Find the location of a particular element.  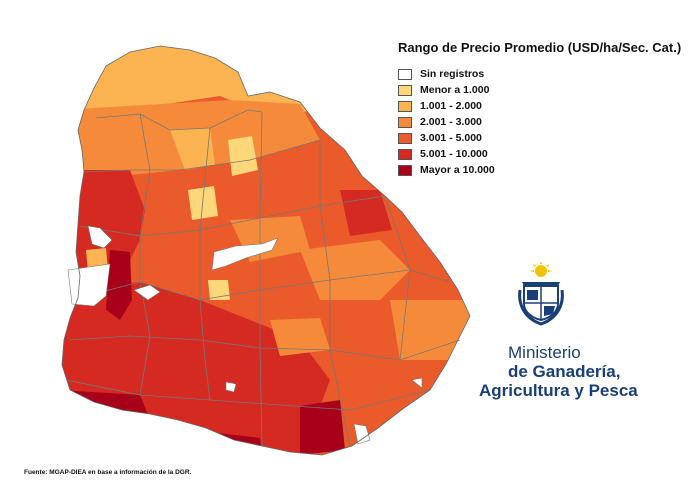

legend-label: Mayor a 10.000 is located at coordinates (457, 170).